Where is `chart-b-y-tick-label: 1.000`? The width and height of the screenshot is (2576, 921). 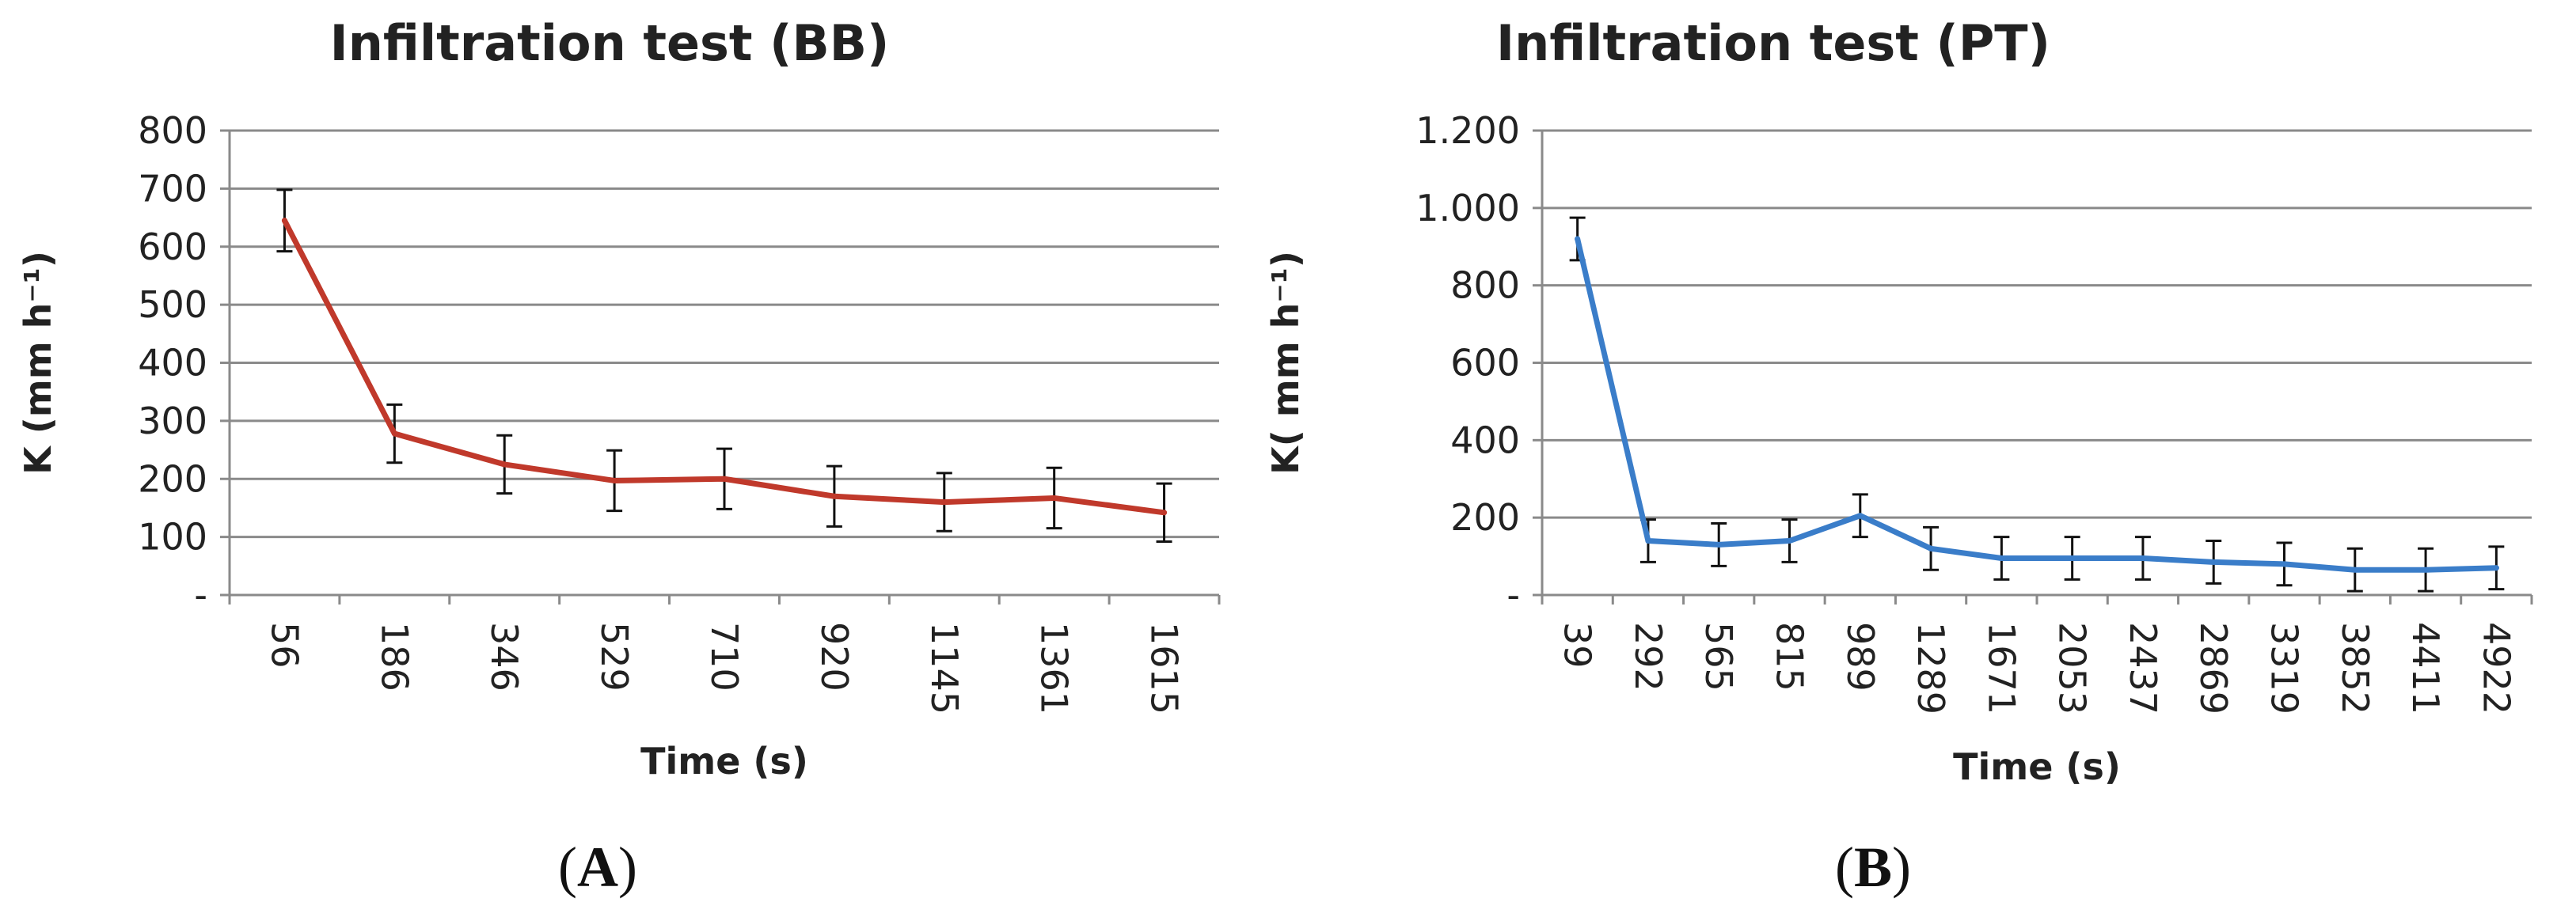
chart-b-y-tick-label: 1.000 is located at coordinates (1467, 208).